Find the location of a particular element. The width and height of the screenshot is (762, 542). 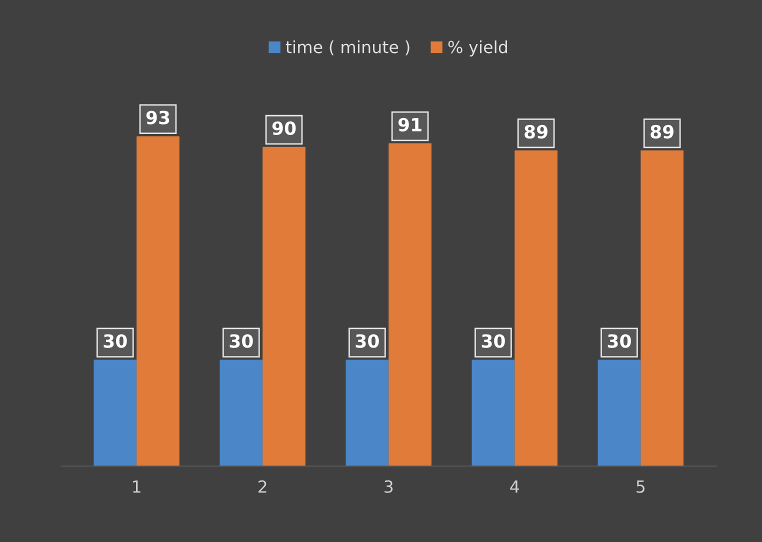

legend-label: time ( minute ) is located at coordinates (348, 48).